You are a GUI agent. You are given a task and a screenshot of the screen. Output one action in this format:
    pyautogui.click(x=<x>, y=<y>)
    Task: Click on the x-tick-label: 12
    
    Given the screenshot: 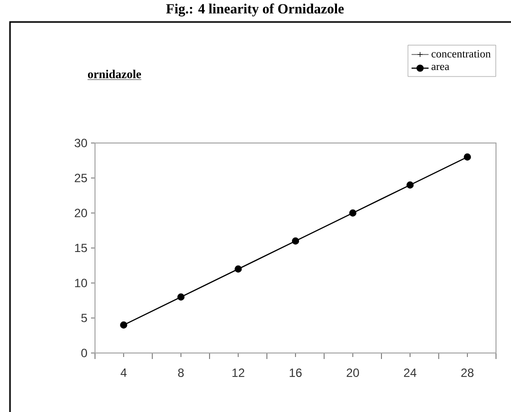 What is the action you would take?
    pyautogui.click(x=238, y=372)
    